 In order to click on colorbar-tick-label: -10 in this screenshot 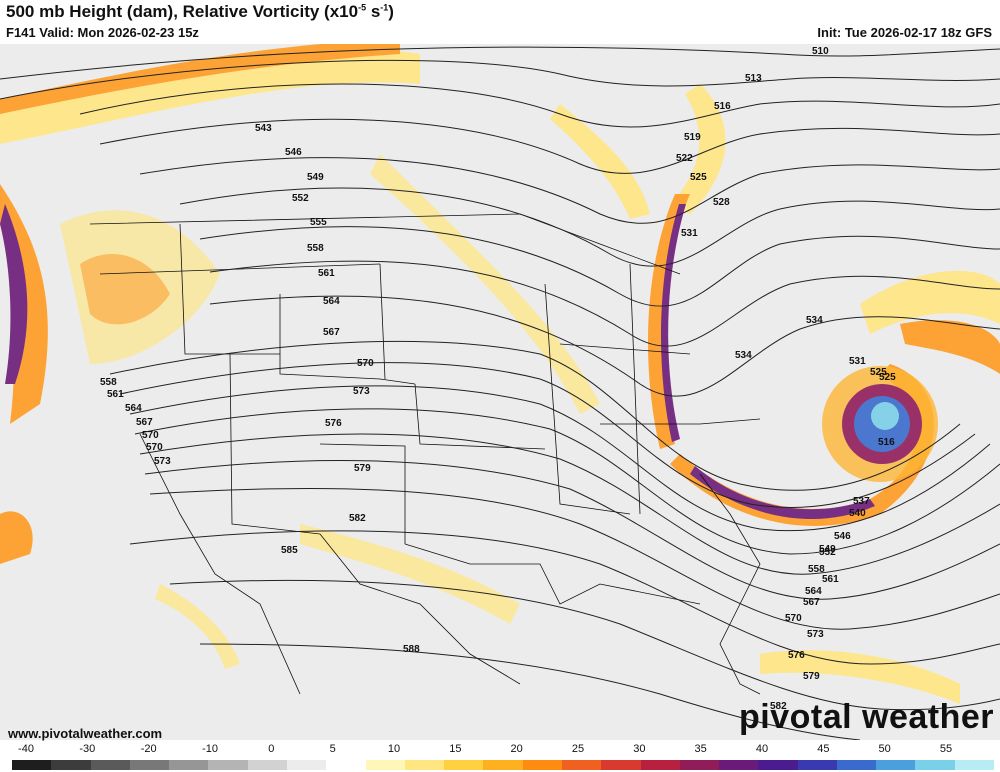, I will do `click(210, 749)`.